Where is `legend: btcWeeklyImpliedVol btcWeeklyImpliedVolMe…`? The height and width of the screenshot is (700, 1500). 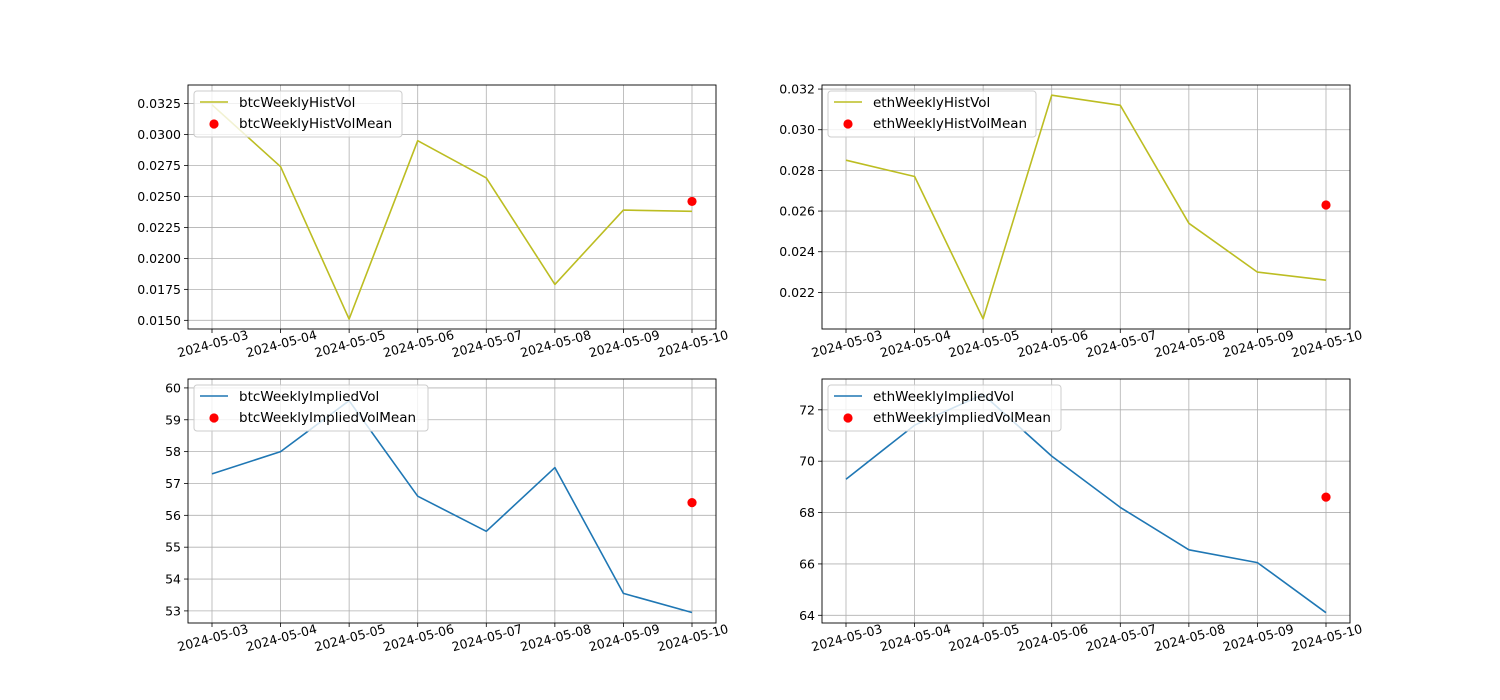 legend: btcWeeklyImpliedVol btcWeeklyImpliedVolMe… is located at coordinates (311, 408).